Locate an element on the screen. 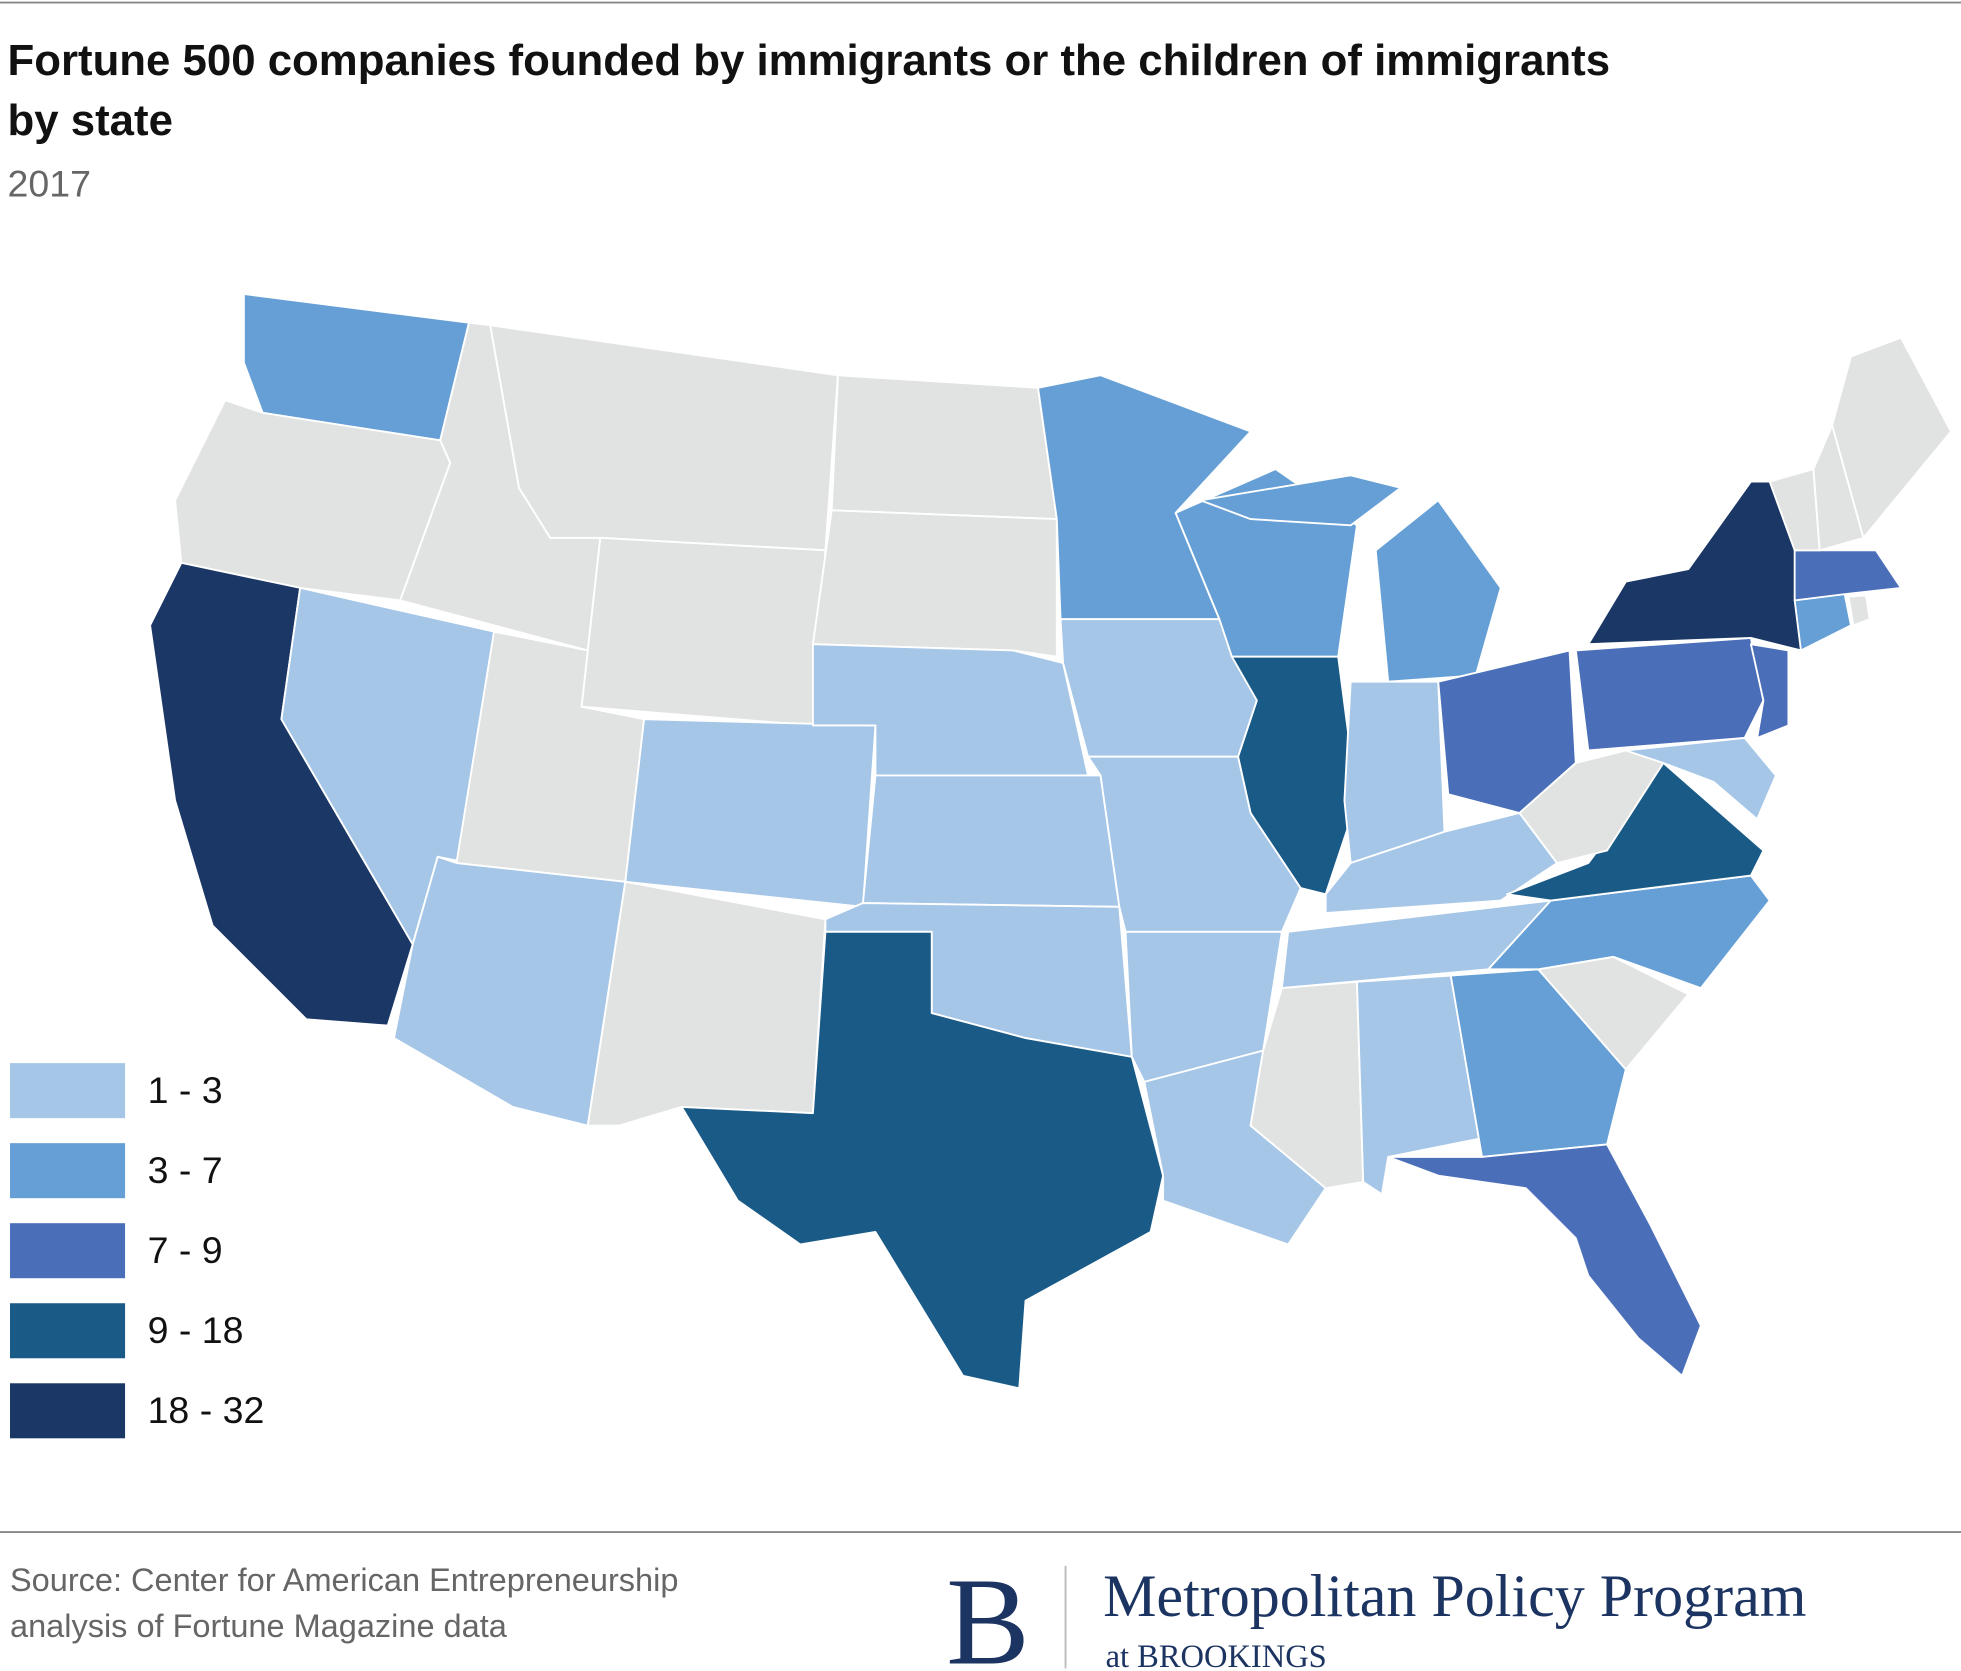 Image resolution: width=1961 pixels, height=1671 pixels. logo-letter: B is located at coordinates (987, 1612).